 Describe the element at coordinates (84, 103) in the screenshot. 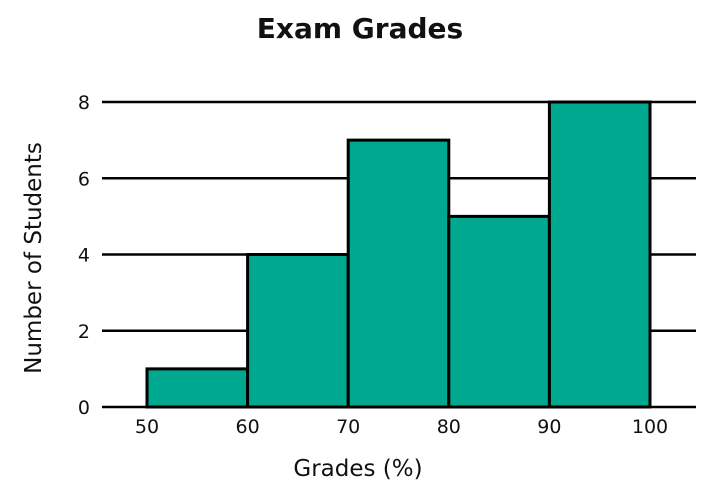

I see `y-tick-label: 8` at that location.